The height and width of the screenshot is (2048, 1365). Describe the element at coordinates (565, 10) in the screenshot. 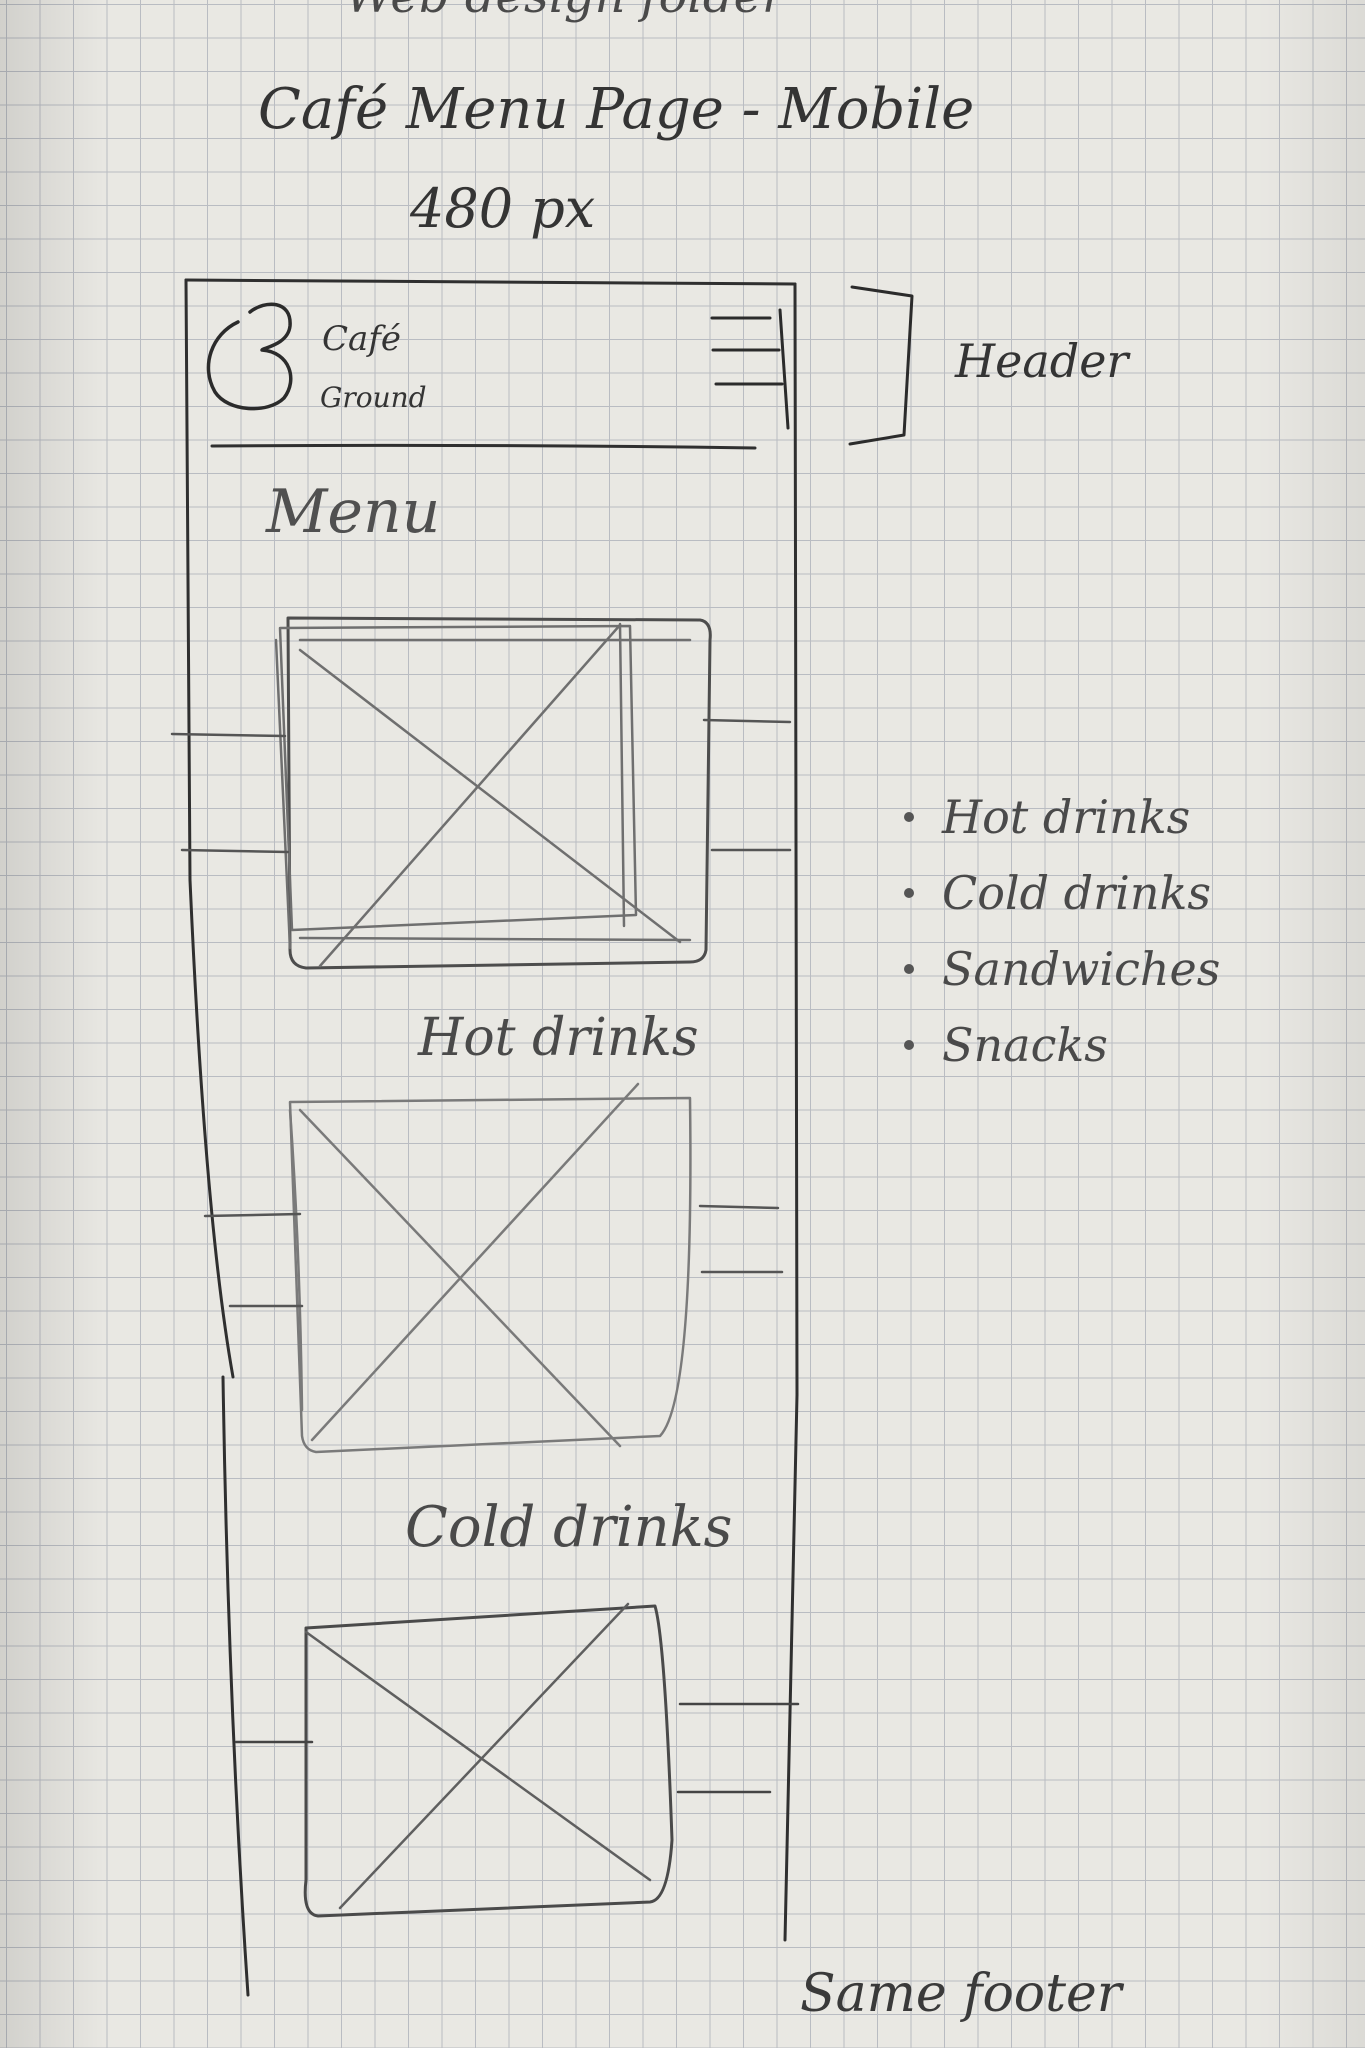

I see `folder-title: Web design folder` at that location.